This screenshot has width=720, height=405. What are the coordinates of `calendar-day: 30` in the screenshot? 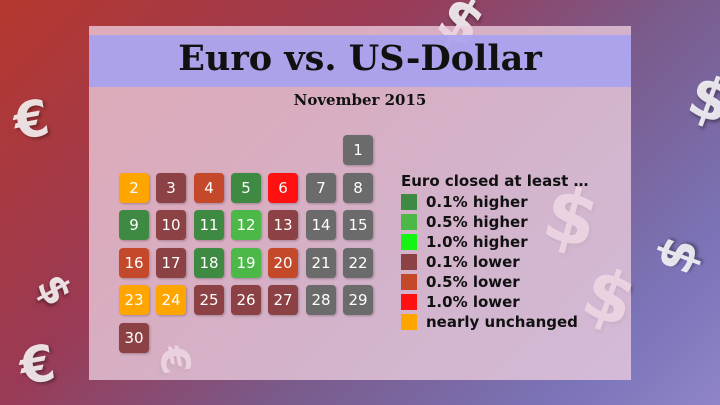 It's located at (134, 338).